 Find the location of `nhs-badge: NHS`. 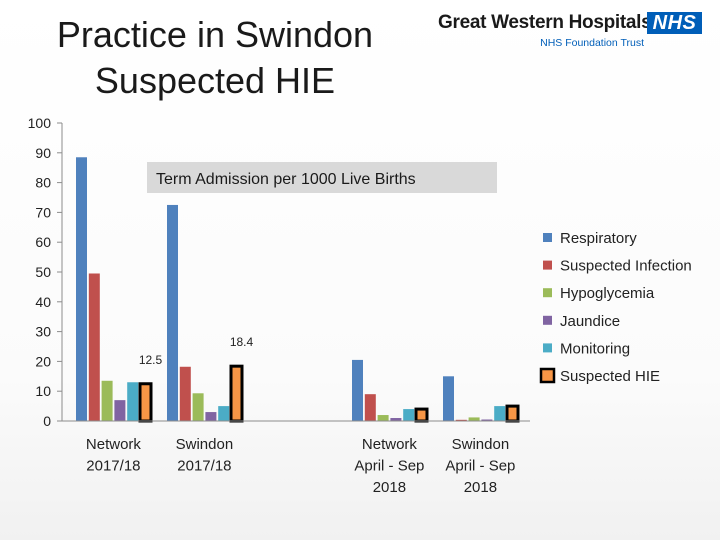

nhs-badge: NHS is located at coordinates (674, 23).